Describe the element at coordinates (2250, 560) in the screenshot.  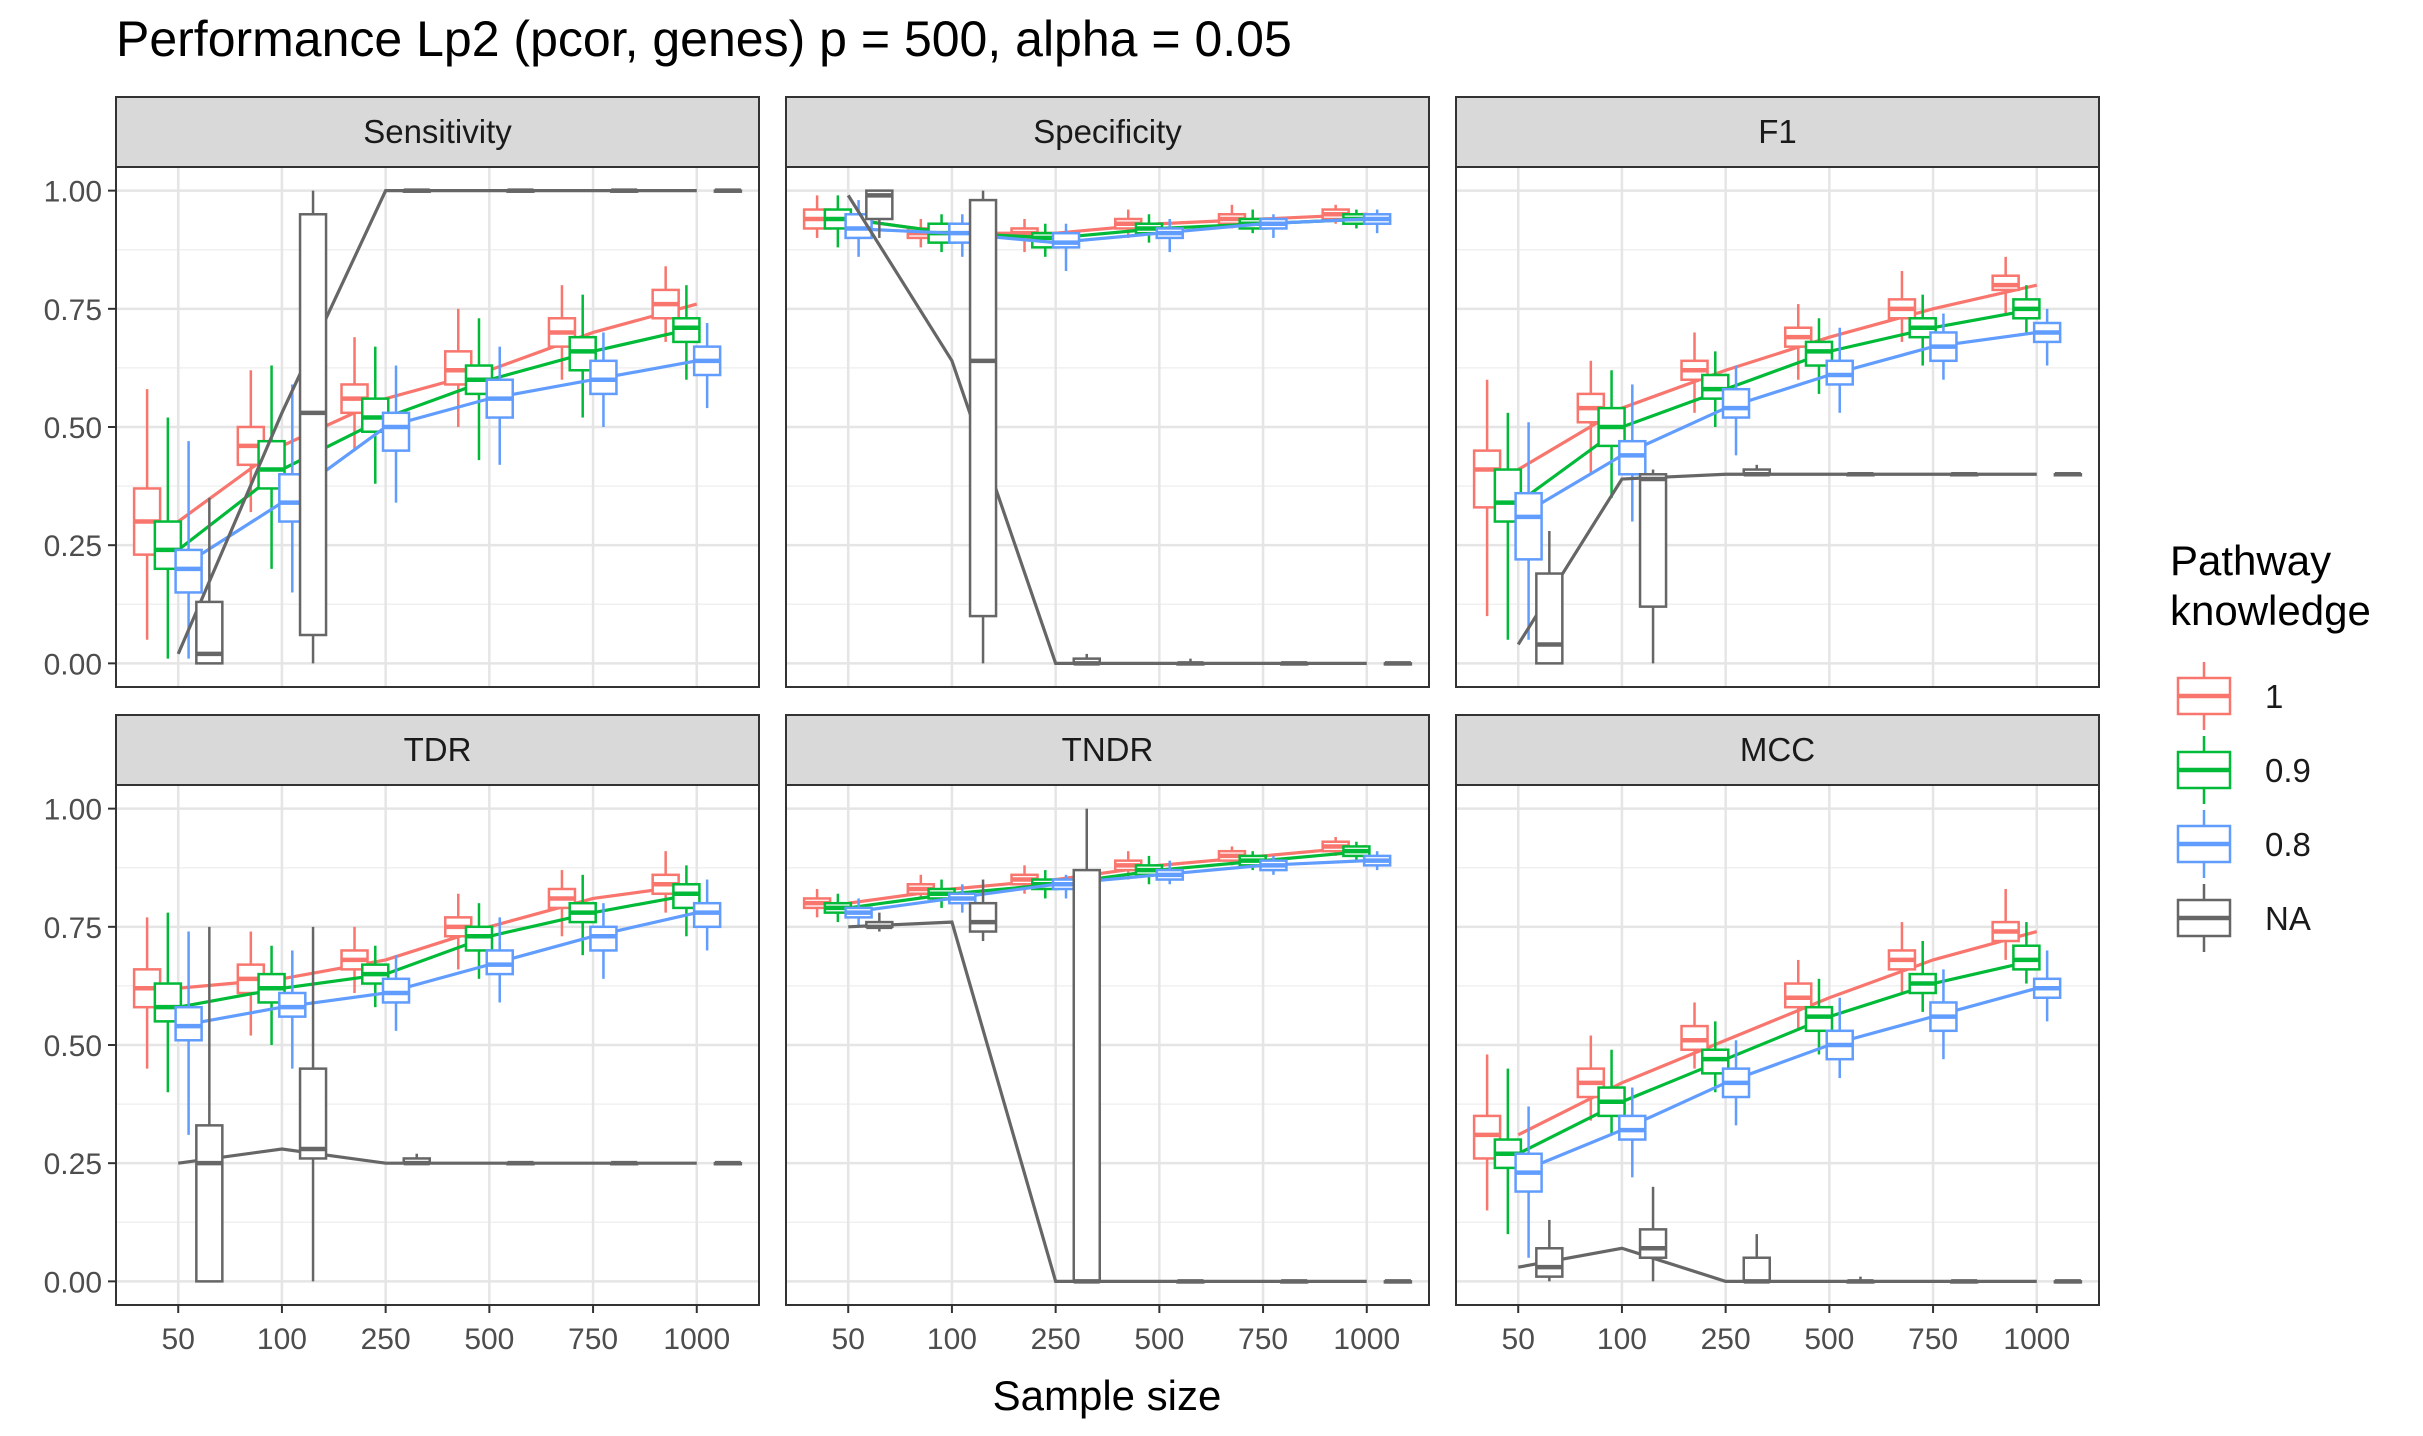
I see `legend-title-line-1: Pathway` at that location.